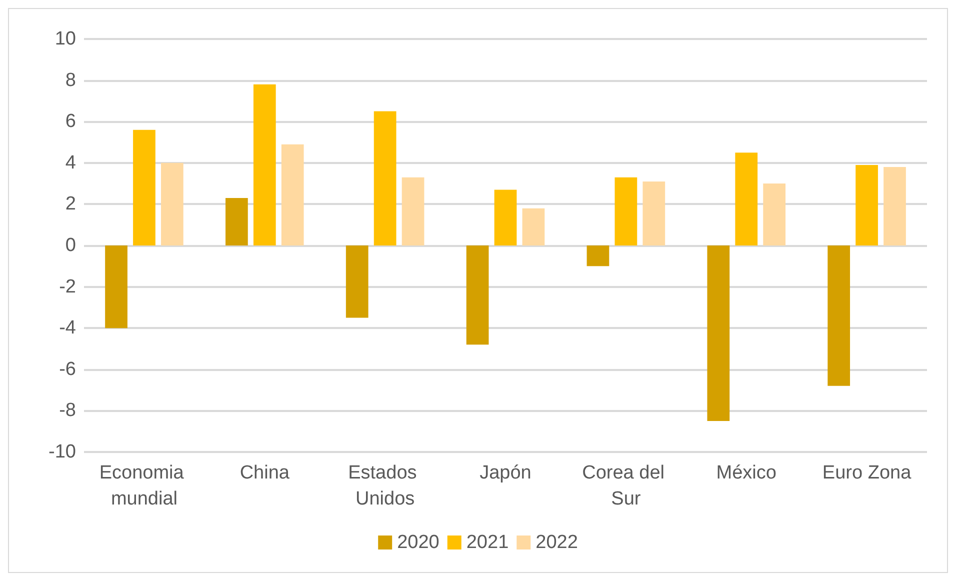 The image size is (958, 581). I want to click on y-tick-label: -4, so click(67, 328).